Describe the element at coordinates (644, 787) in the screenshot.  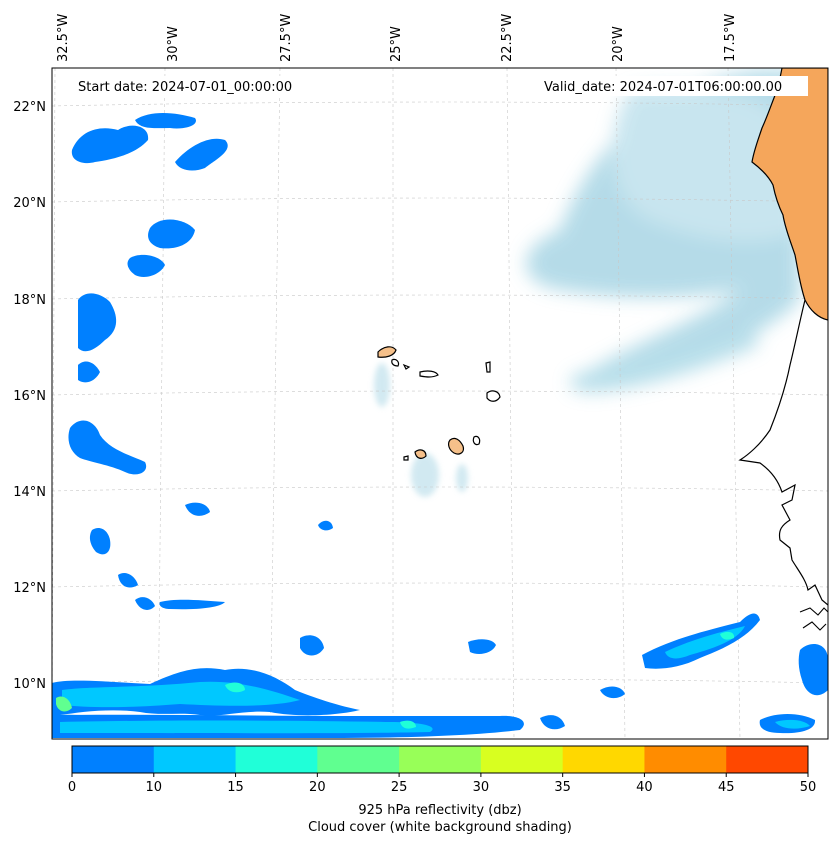
I see `colorbar-tick-label: 40` at that location.